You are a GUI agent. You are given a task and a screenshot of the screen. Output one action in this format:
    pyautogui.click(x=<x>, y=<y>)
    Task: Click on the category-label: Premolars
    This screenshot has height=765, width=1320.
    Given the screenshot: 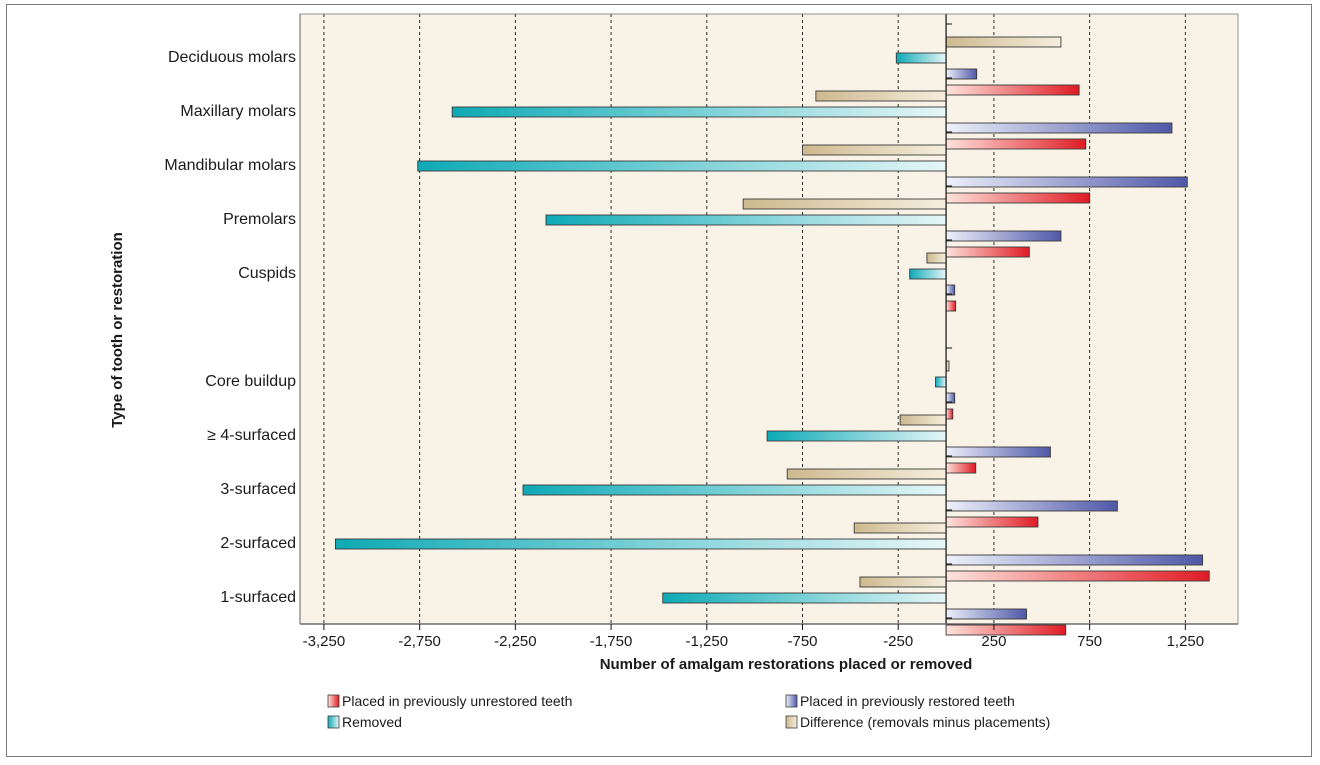 What is the action you would take?
    pyautogui.click(x=259, y=219)
    